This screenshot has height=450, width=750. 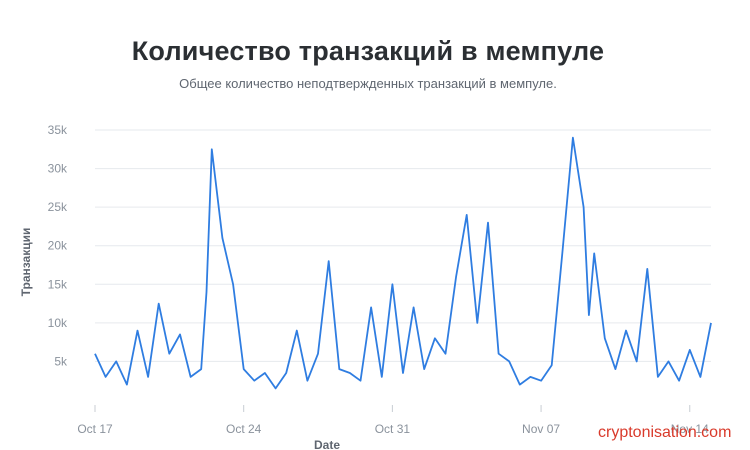 I want to click on x-axis-ticks: Oct 17 Oct 24 Oct 31 Nov 07 Nov 14, so click(x=393, y=420).